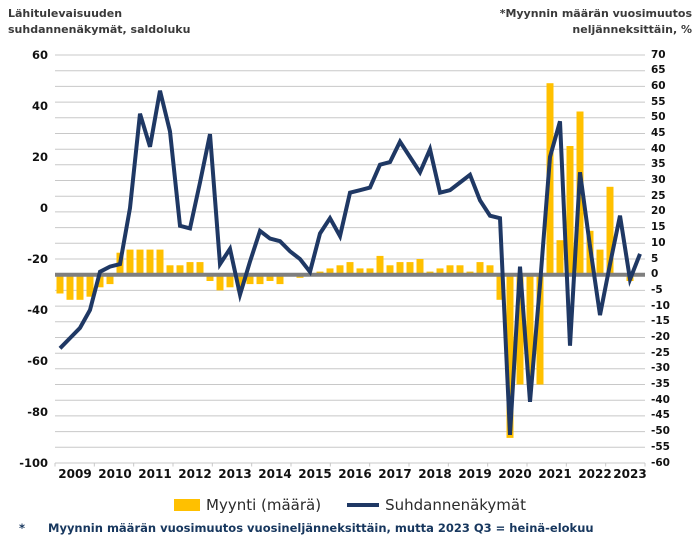 The height and width of the screenshot is (541, 700). Describe the element at coordinates (655, 258) in the screenshot. I see `right-axis-tick-label: 5` at that location.